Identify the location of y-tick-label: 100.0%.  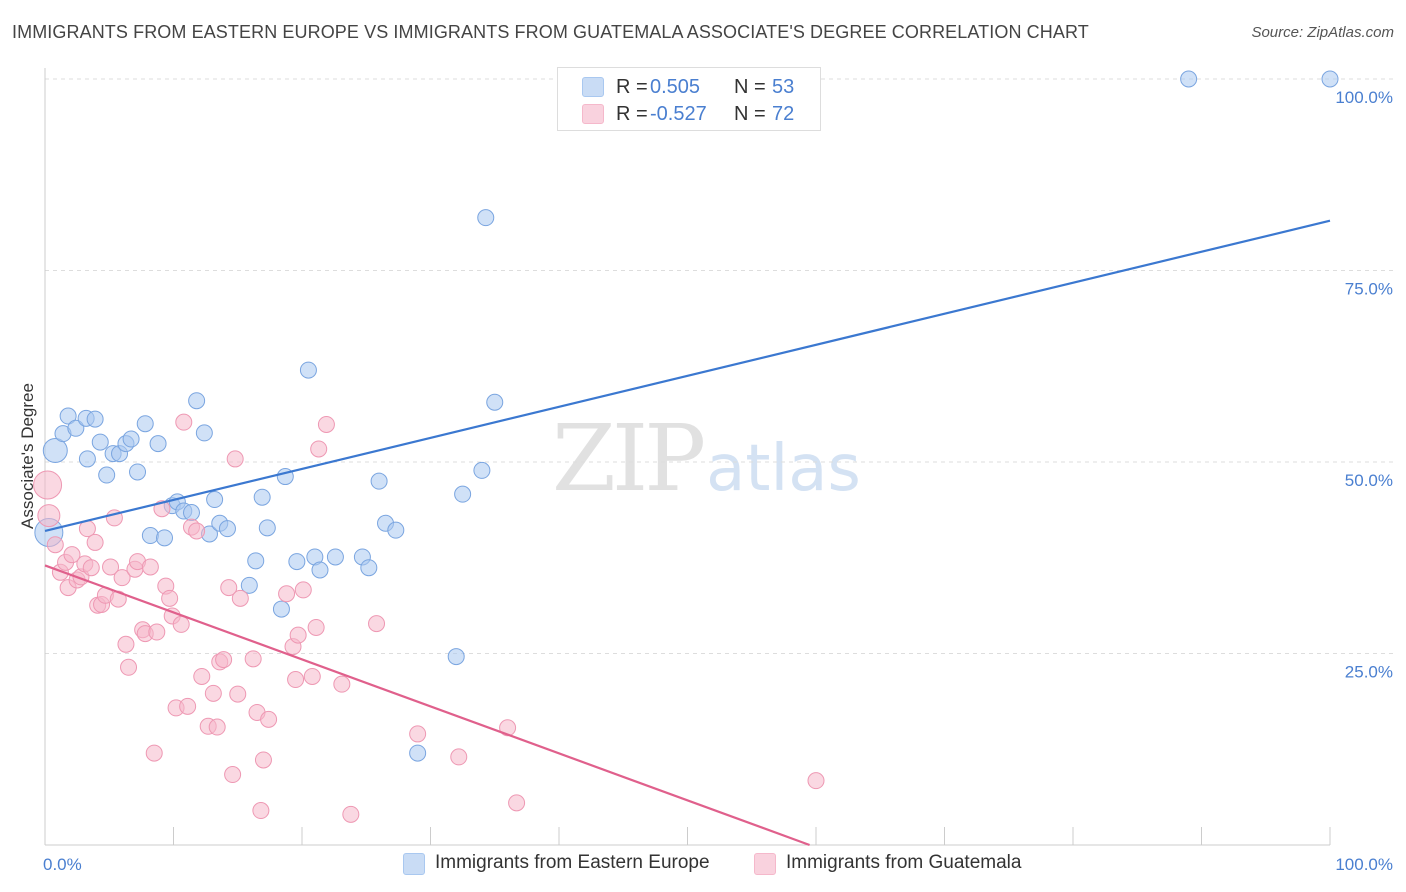
(1364, 97).